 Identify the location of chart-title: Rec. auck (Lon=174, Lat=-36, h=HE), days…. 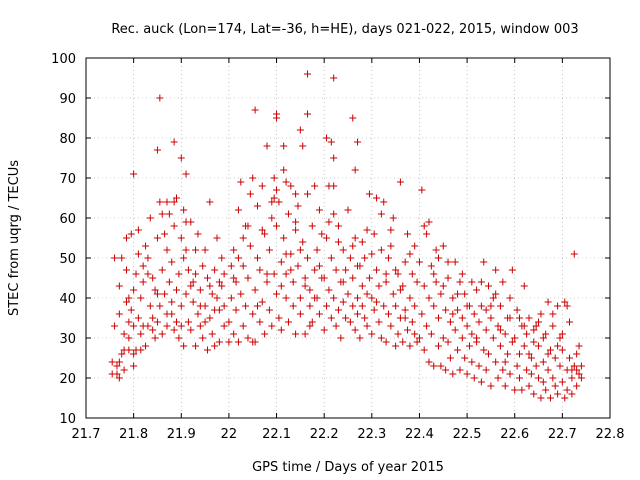
(344, 29).